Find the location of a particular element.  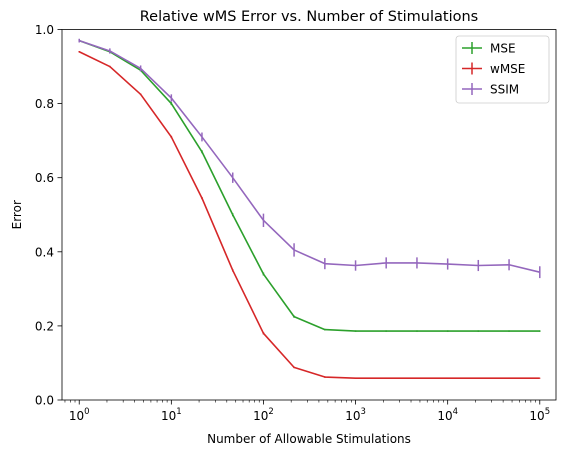

y-tick-label: 0.4 is located at coordinates (44, 252).